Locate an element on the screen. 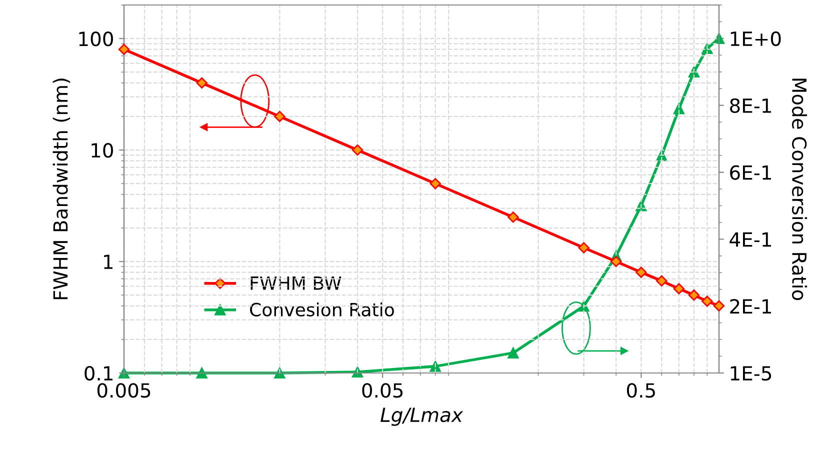 The height and width of the screenshot is (453, 821). y-axis-title: FWHM Bandwidth (nm) is located at coordinates (61, 189).